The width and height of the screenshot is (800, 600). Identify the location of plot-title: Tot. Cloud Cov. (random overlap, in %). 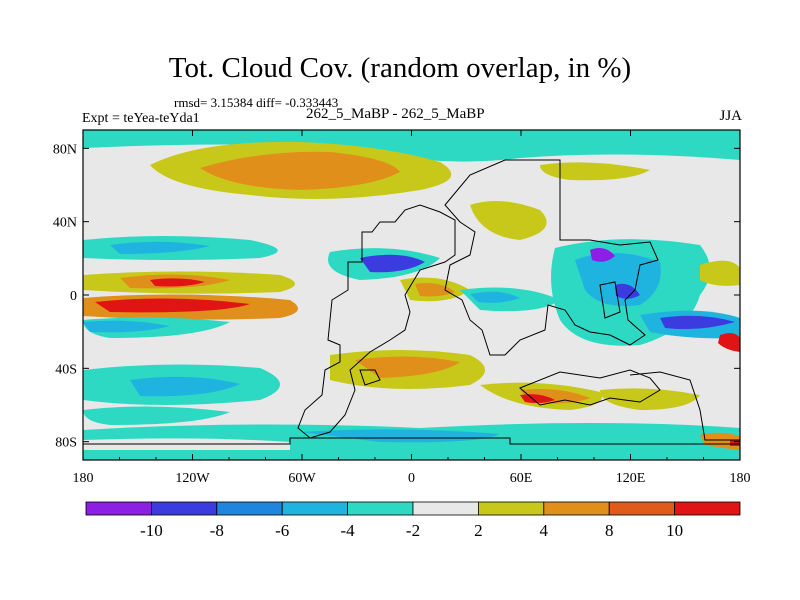
(400, 68).